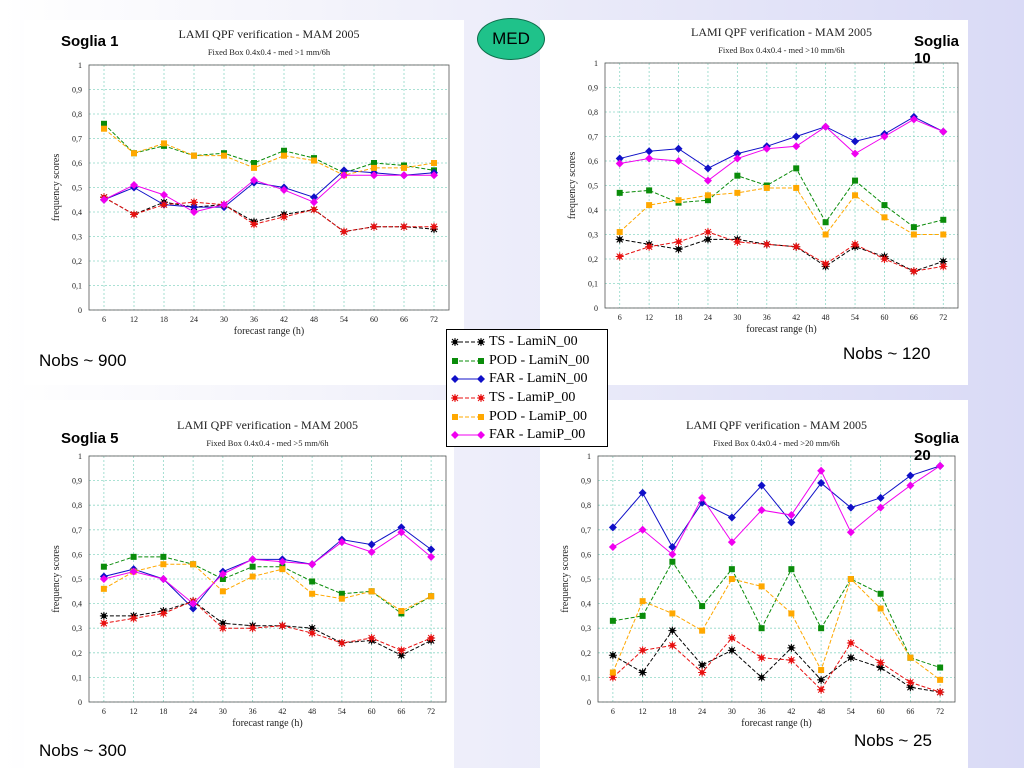 This screenshot has width=1024, height=768. I want to click on region-badge: MED, so click(511, 39).